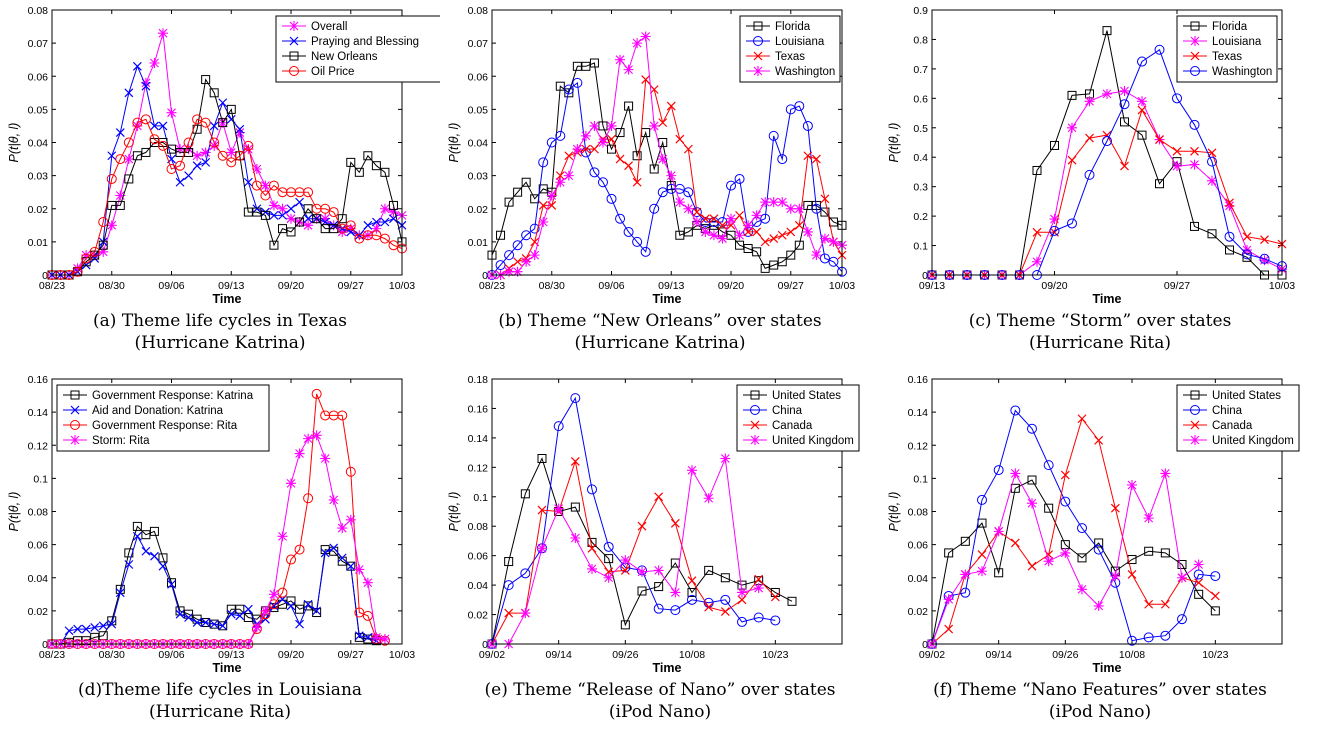 This screenshot has height=738, width=1319. I want to click on legend: Florida Louisiana Texas Washington, so click(1227, 49).